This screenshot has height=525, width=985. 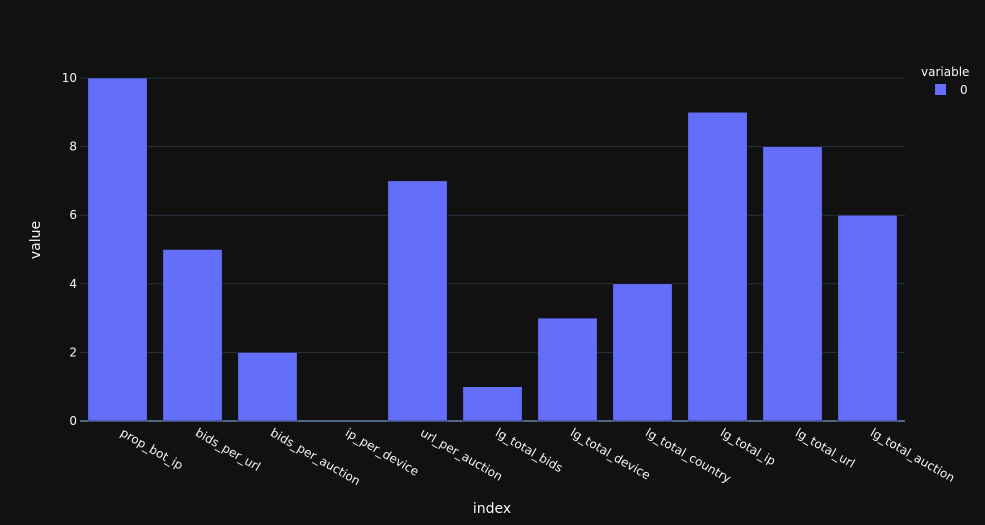 I want to click on bar-bids-per-auction, so click(x=267, y=387).